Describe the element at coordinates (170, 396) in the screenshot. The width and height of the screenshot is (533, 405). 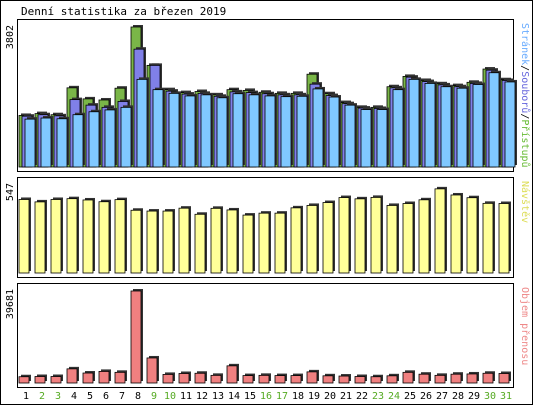
I see `x-tick-label: 10` at that location.